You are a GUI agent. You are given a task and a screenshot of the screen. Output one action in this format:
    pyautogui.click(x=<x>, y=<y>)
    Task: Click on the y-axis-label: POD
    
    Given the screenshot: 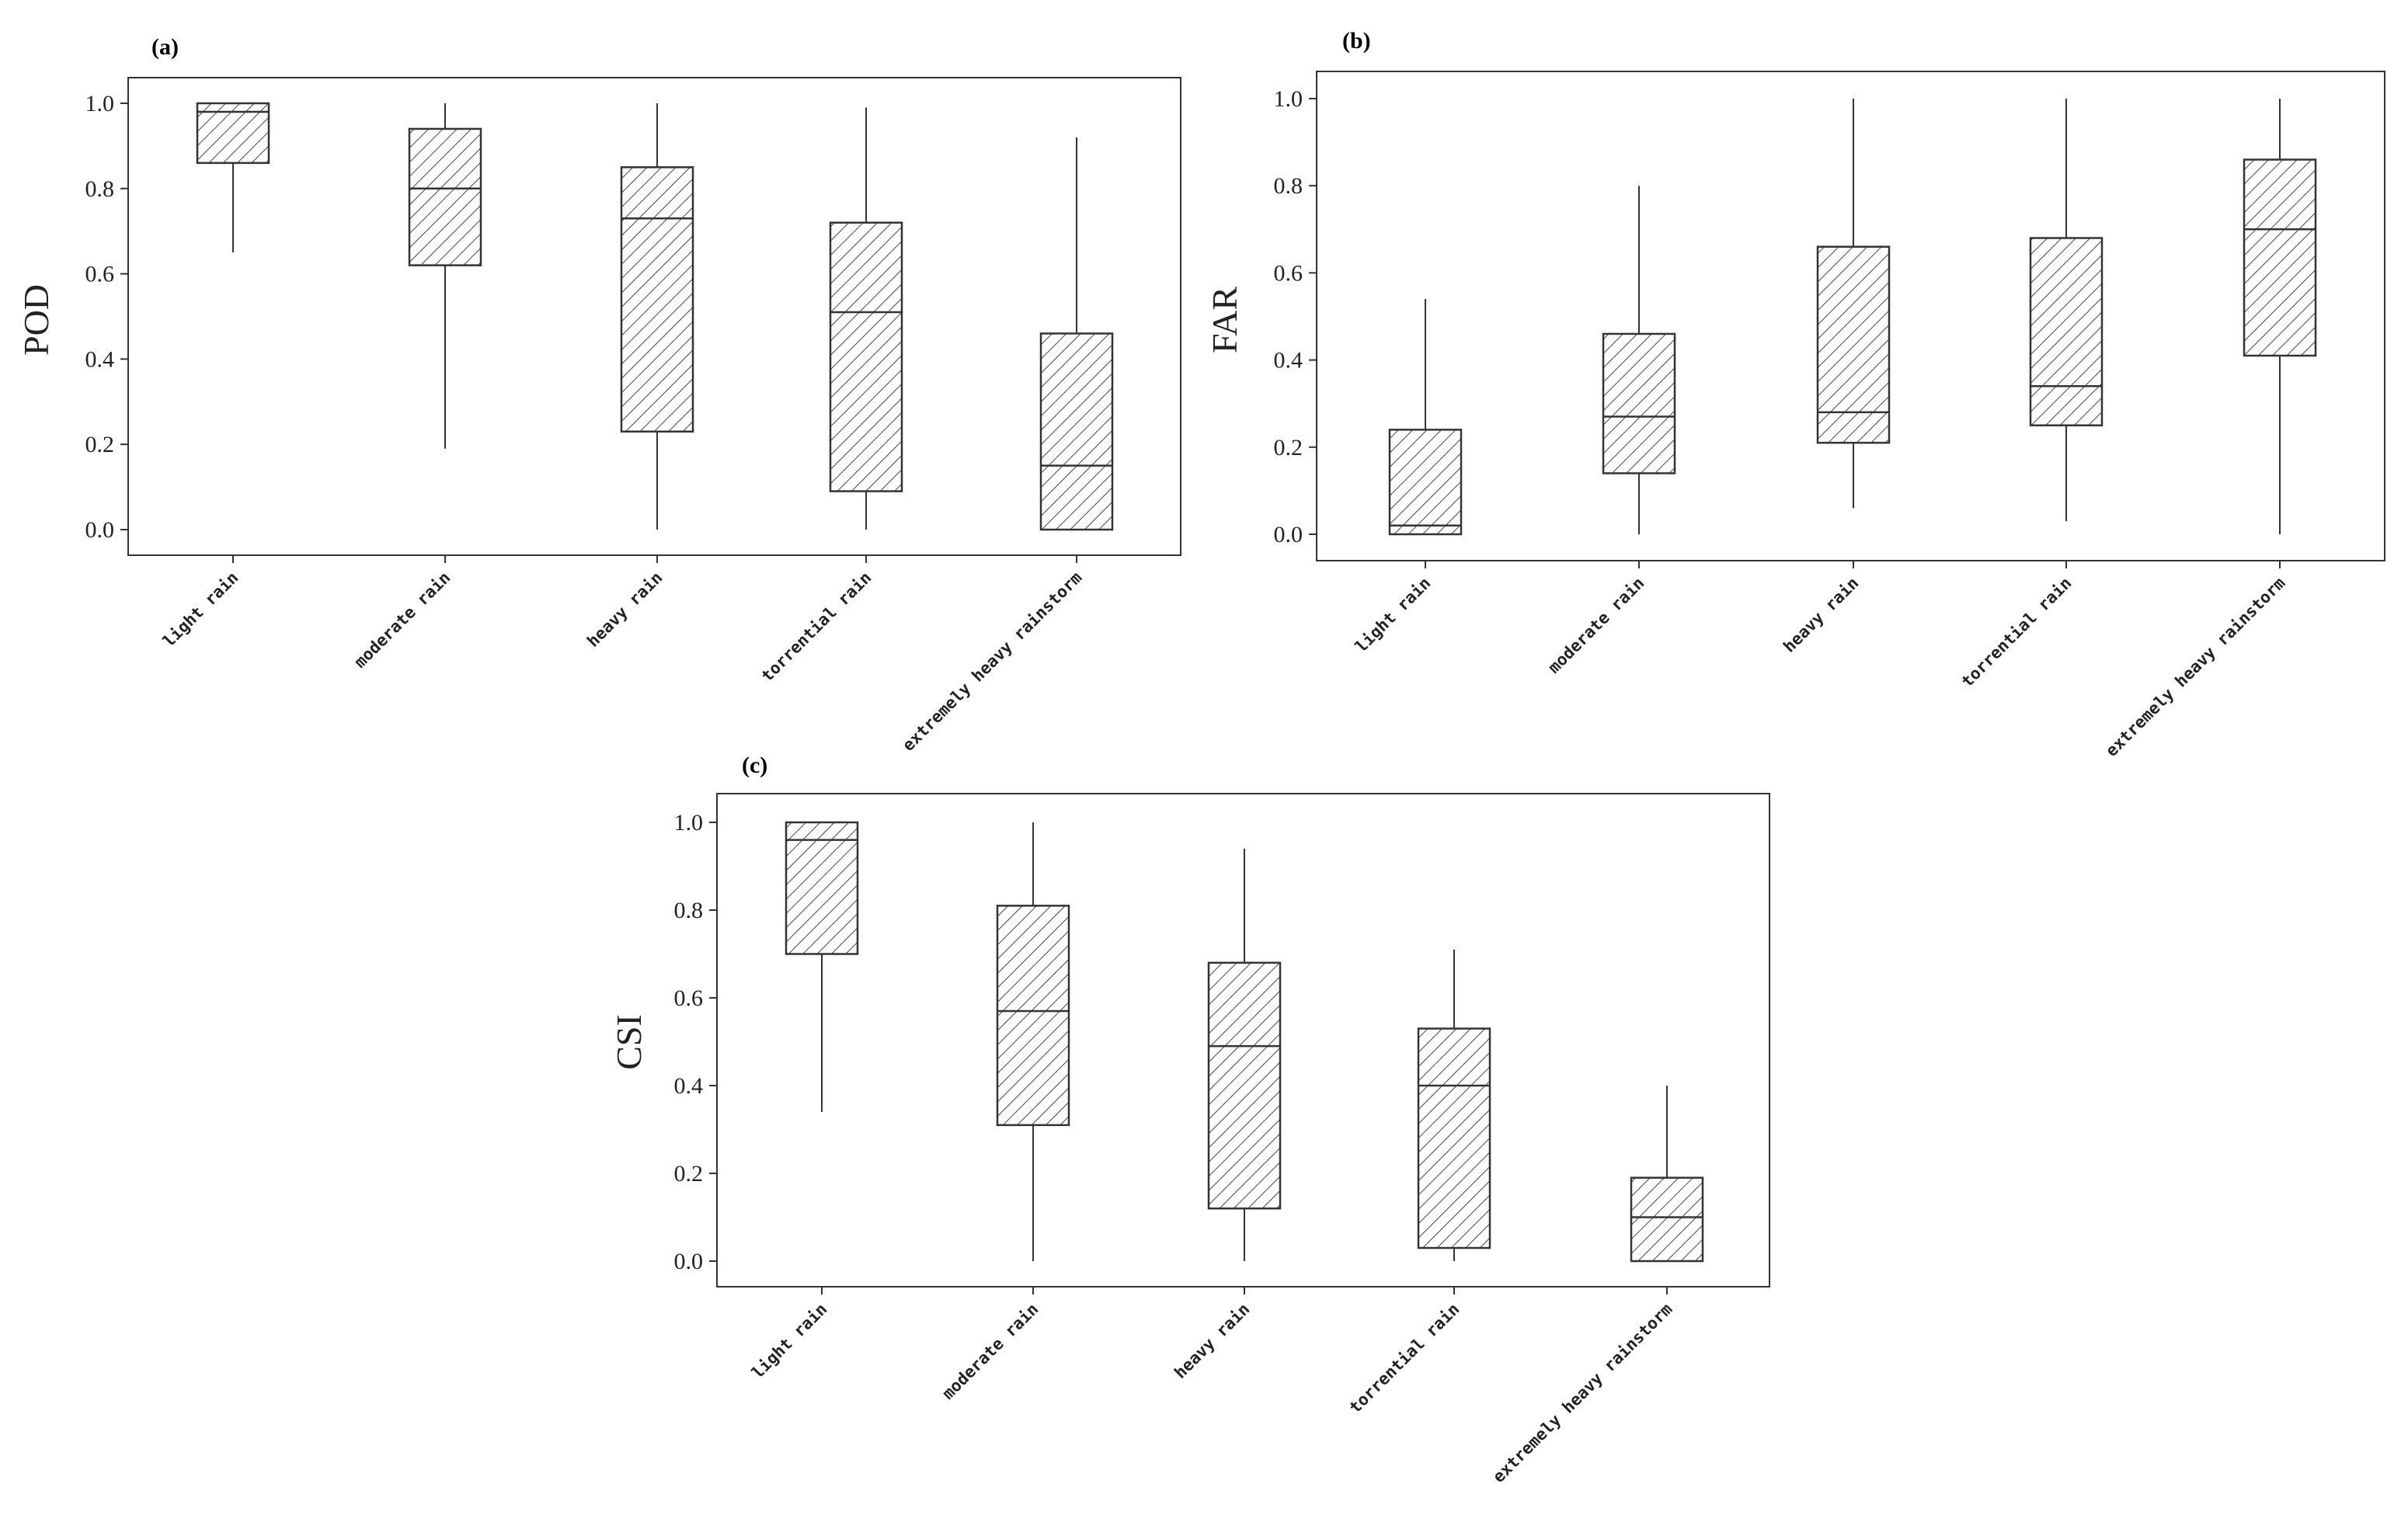 What is the action you would take?
    pyautogui.click(x=36, y=320)
    